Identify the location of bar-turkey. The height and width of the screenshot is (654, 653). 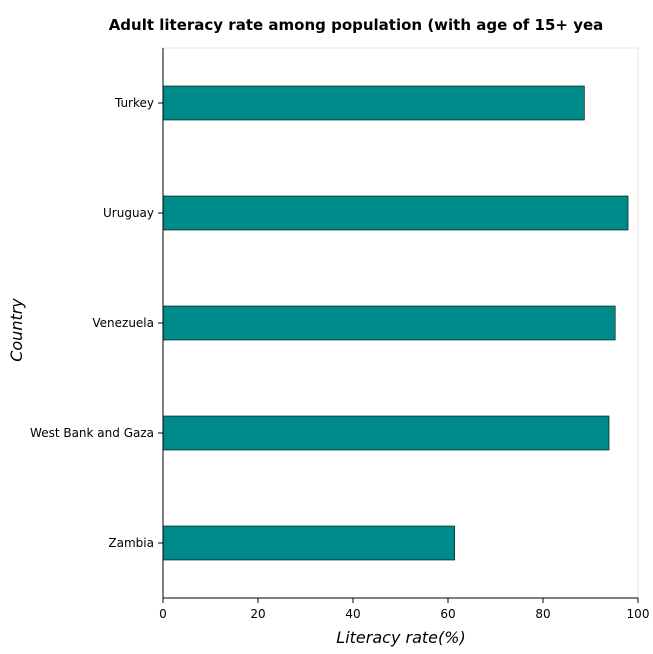
(373, 103).